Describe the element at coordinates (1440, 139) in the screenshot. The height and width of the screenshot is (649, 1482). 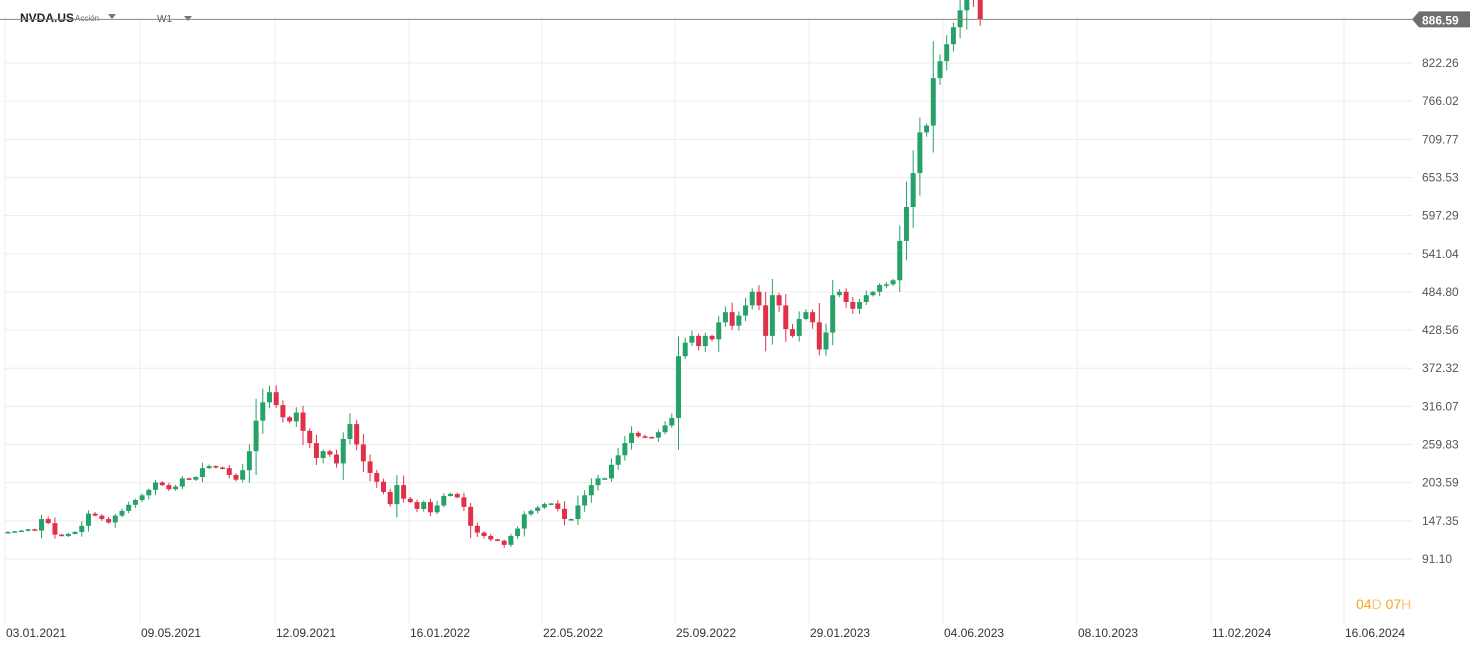
I see `y-tick-label: 709.77` at that location.